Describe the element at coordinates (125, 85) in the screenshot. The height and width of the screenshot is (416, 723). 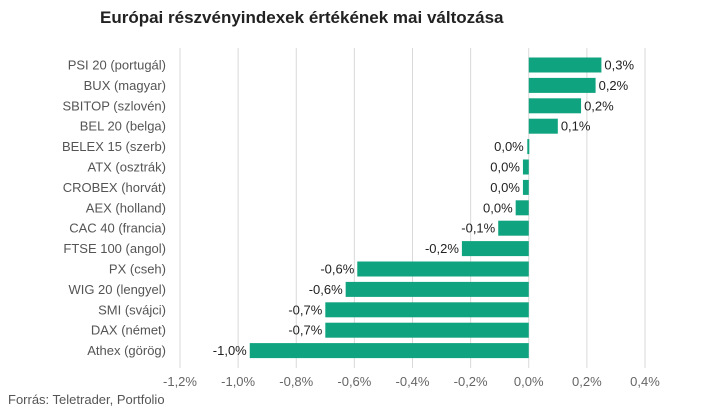
I see `category-label: BUX (magyar)` at that location.